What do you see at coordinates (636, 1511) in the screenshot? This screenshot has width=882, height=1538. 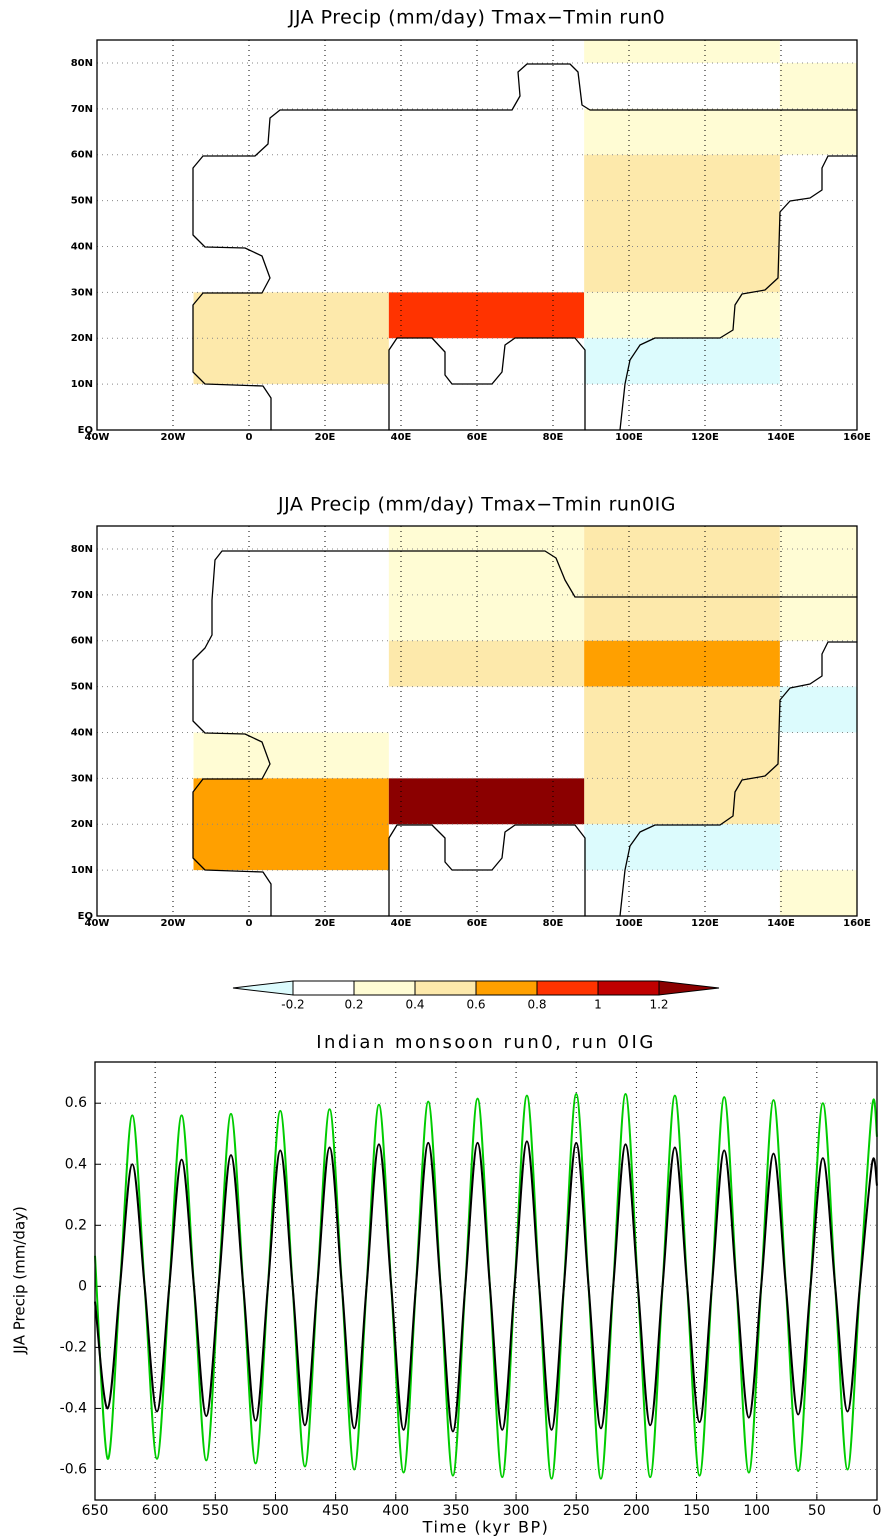 I see `x-tick-label: 200` at bounding box center [636, 1511].